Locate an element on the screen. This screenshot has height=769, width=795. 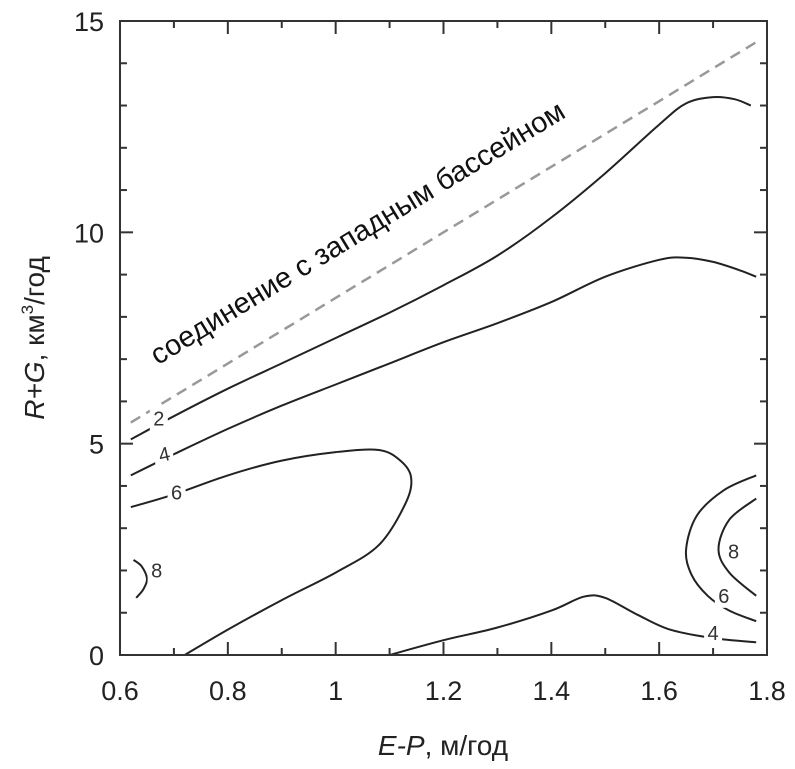
x-tick-label: 0.8 is located at coordinates (228, 691).